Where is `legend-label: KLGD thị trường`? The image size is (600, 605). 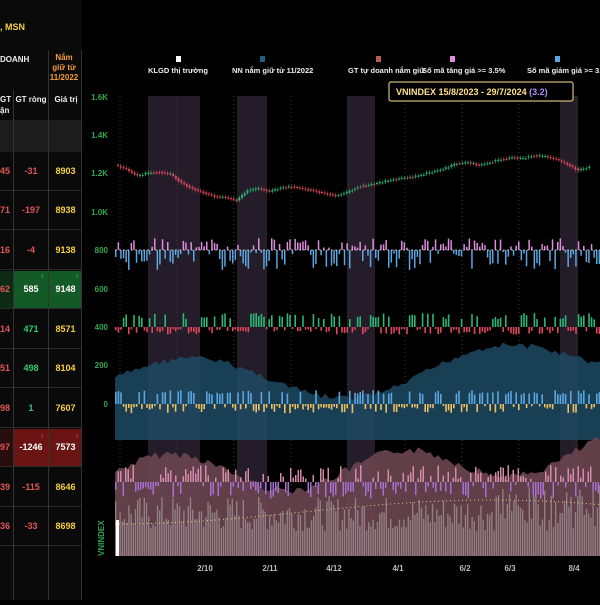 legend-label: KLGD thị trường is located at coordinates (178, 70).